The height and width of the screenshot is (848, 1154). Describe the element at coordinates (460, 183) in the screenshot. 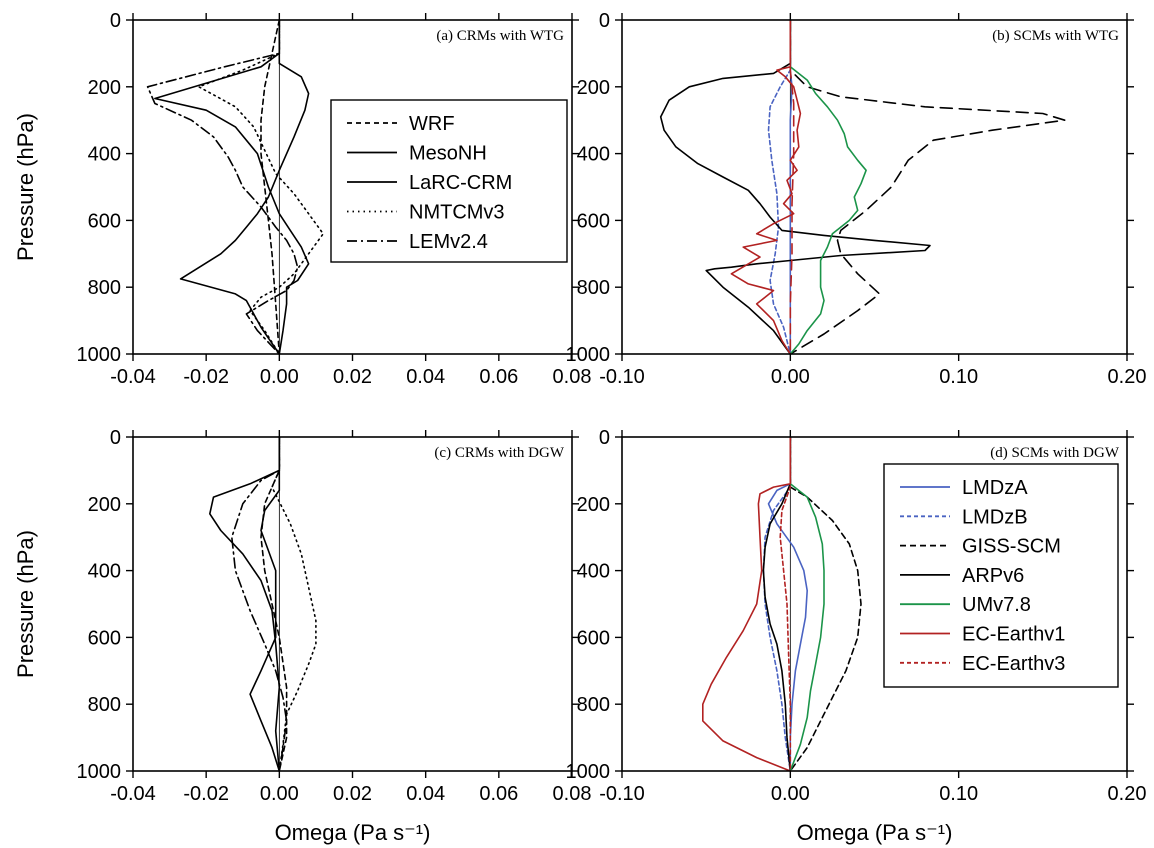

I see `legend-label: LaRC-CRM` at that location.